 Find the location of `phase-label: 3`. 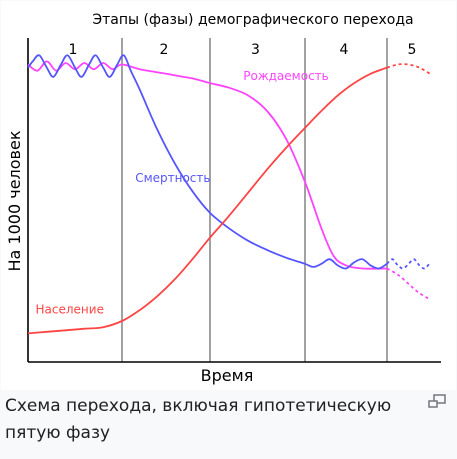

phase-label: 3 is located at coordinates (255, 50).